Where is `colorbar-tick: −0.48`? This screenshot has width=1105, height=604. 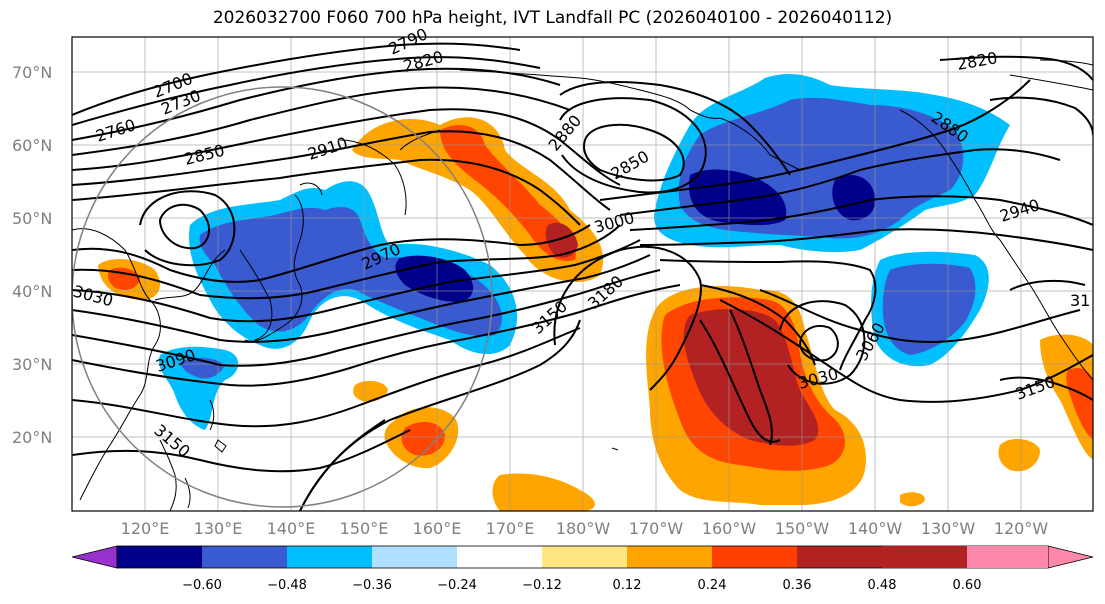 colorbar-tick: −0.48 is located at coordinates (287, 585).